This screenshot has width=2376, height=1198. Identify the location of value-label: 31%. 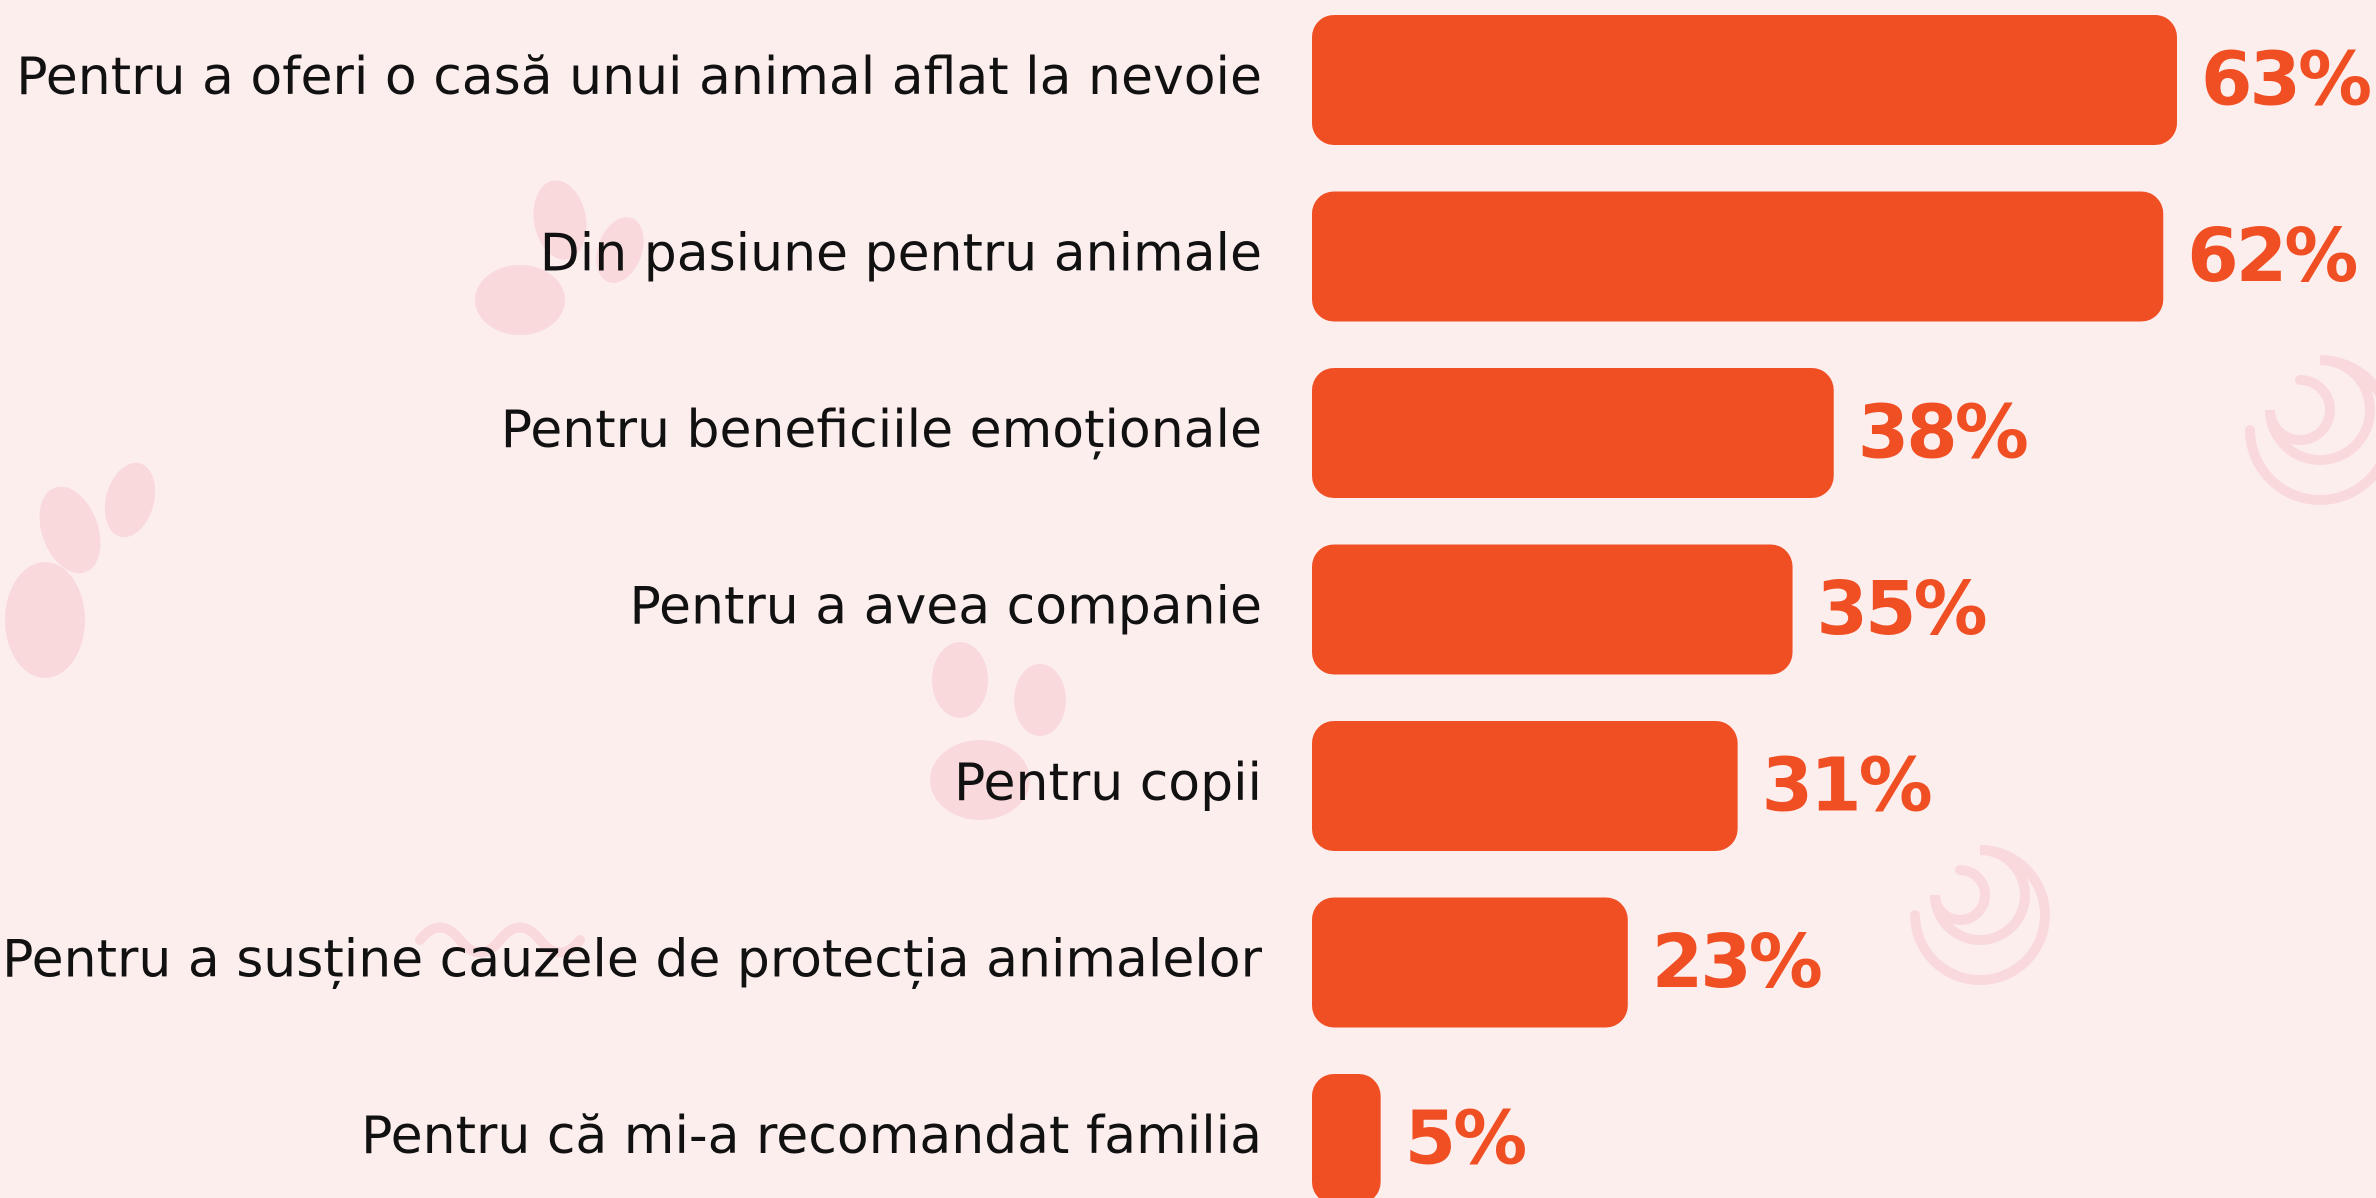
(1846, 786).